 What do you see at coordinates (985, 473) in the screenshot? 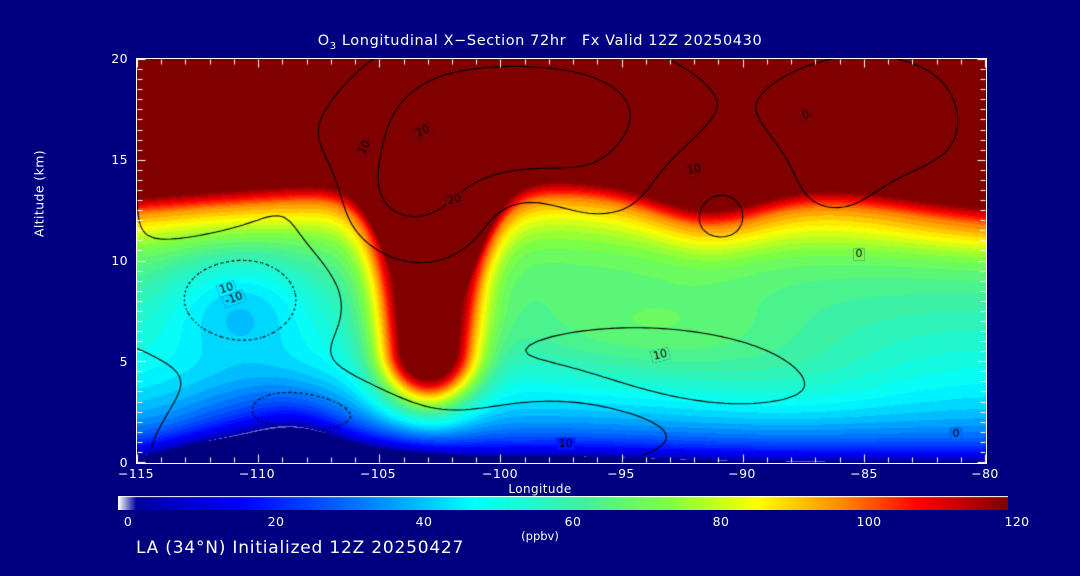
I see `x-tick-label-80: −80` at bounding box center [985, 473].